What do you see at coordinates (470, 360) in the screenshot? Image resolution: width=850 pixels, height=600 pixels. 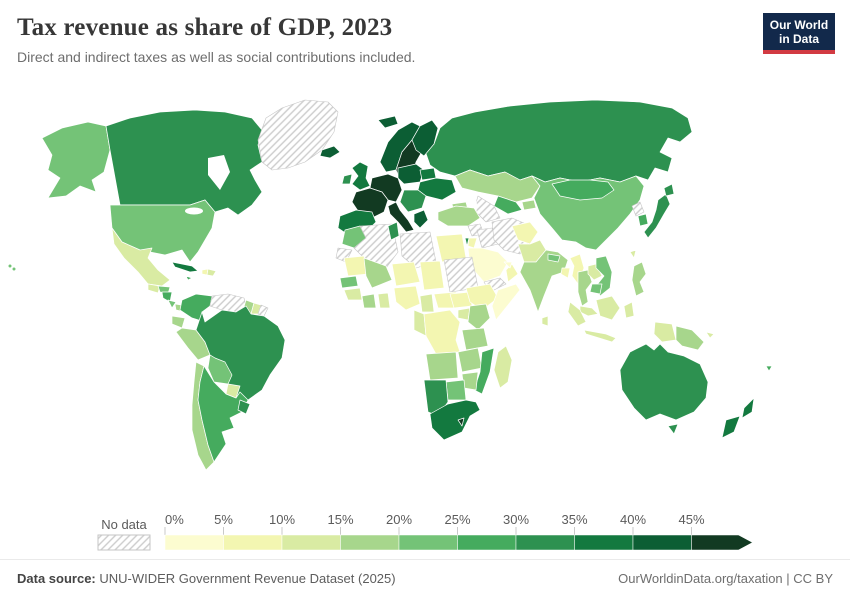 I see `country-zambia` at bounding box center [470, 360].